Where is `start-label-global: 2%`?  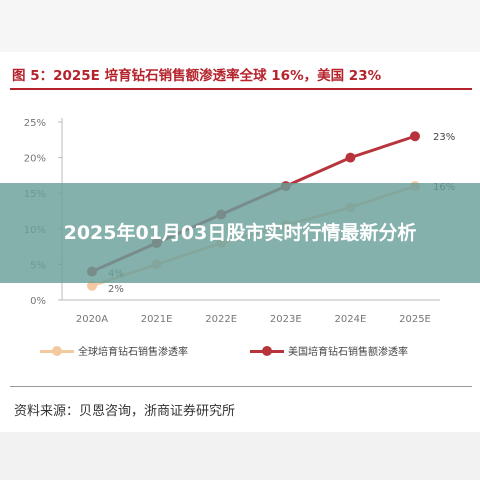 start-label-global: 2% is located at coordinates (116, 289).